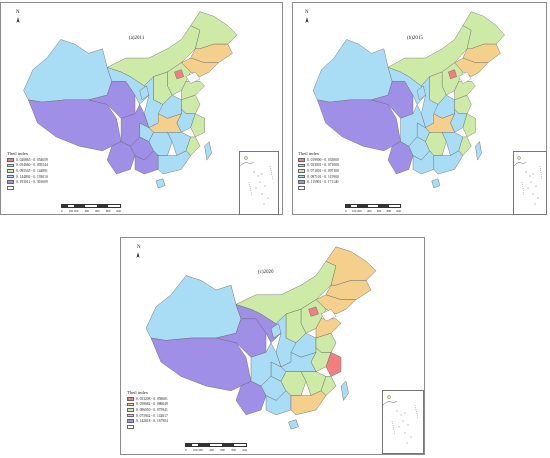  What do you see at coordinates (323, 182) in the screenshot?
I see `legend-label: 0. 115901 - 0. 171140` at bounding box center [323, 182].